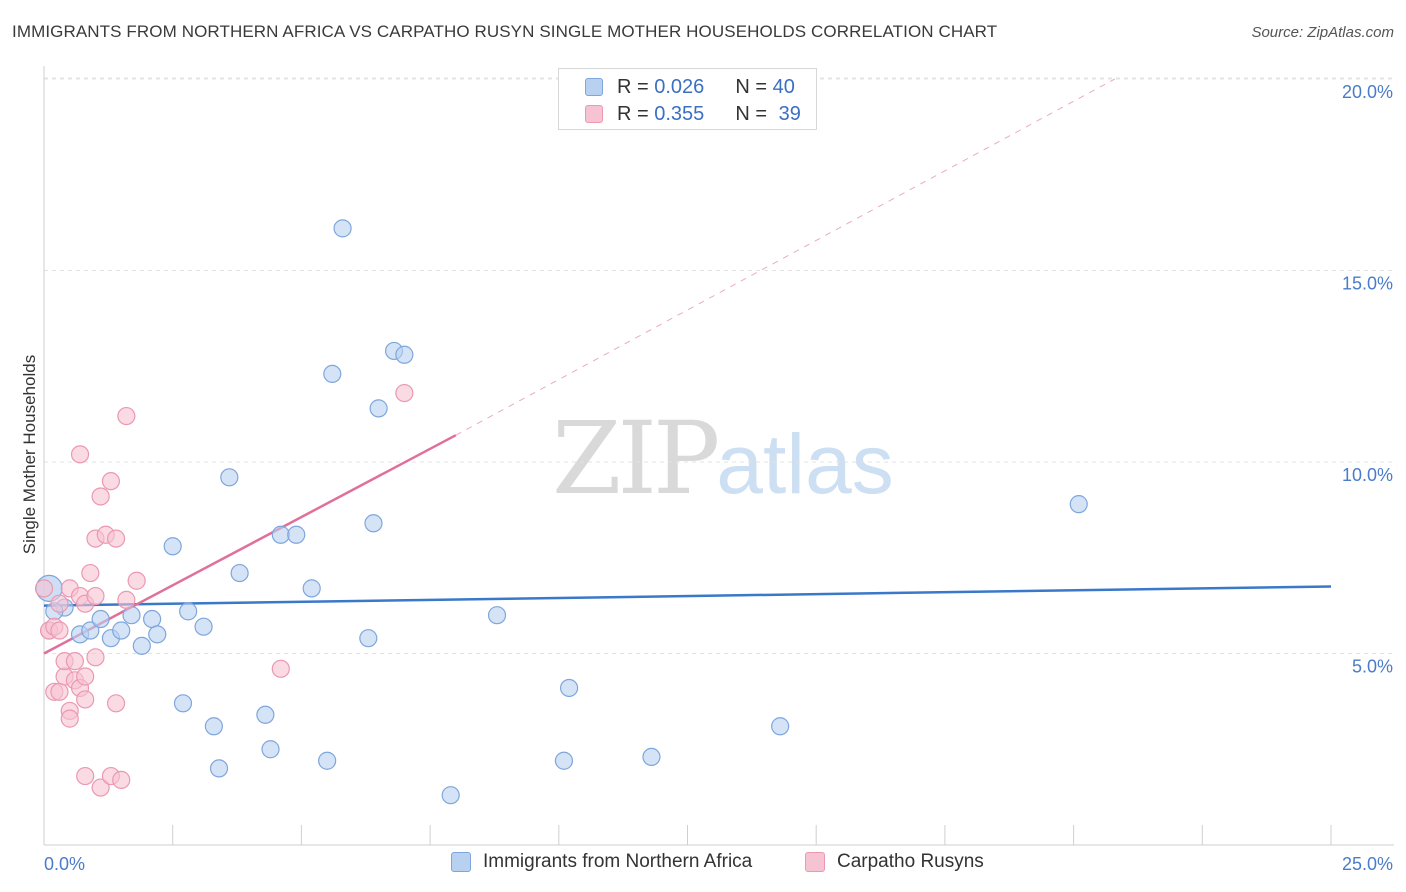  I want to click on legend-row-blue: R = 0.026 N = 40, so click(690, 87).